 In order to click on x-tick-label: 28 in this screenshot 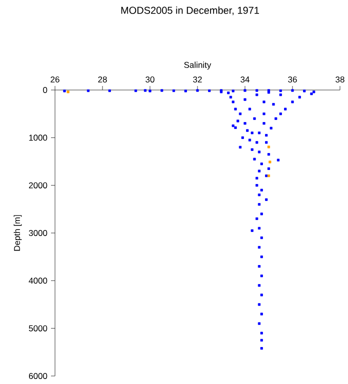, I will do `click(102, 79)`.